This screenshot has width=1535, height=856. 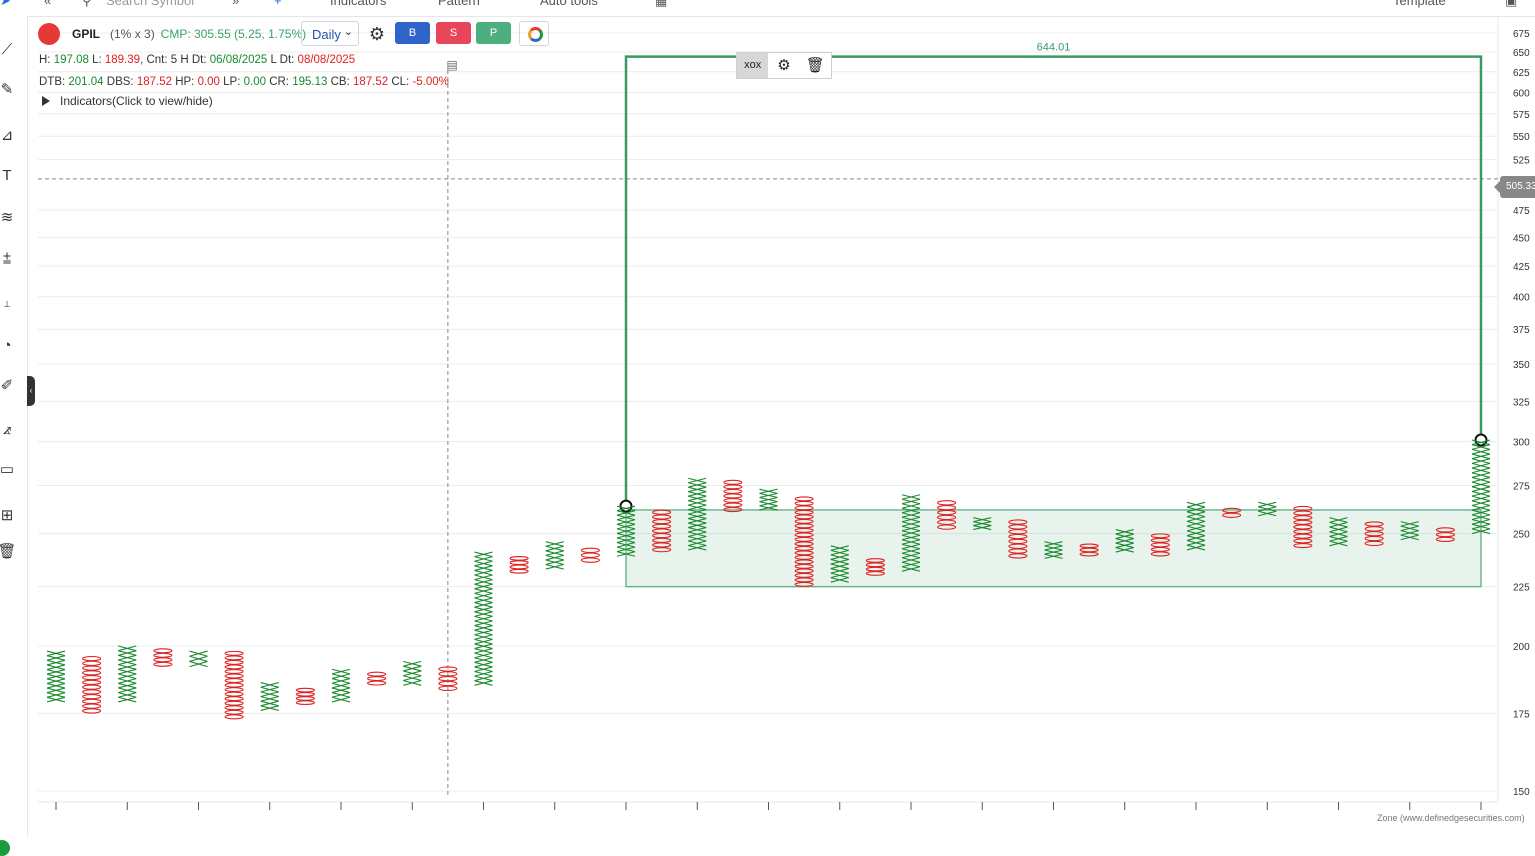 I want to click on measure-icon: ⊥, so click(x=7, y=304).